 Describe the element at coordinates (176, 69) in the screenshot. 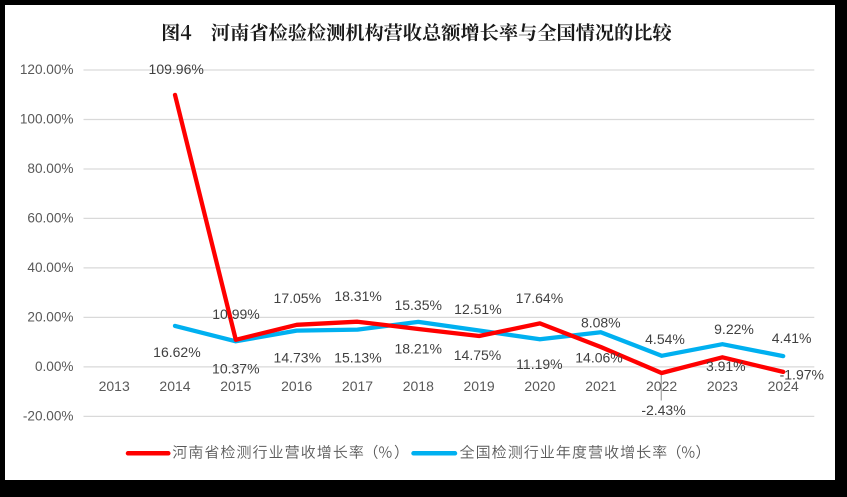

I see `svg-text: 109.96%` at that location.